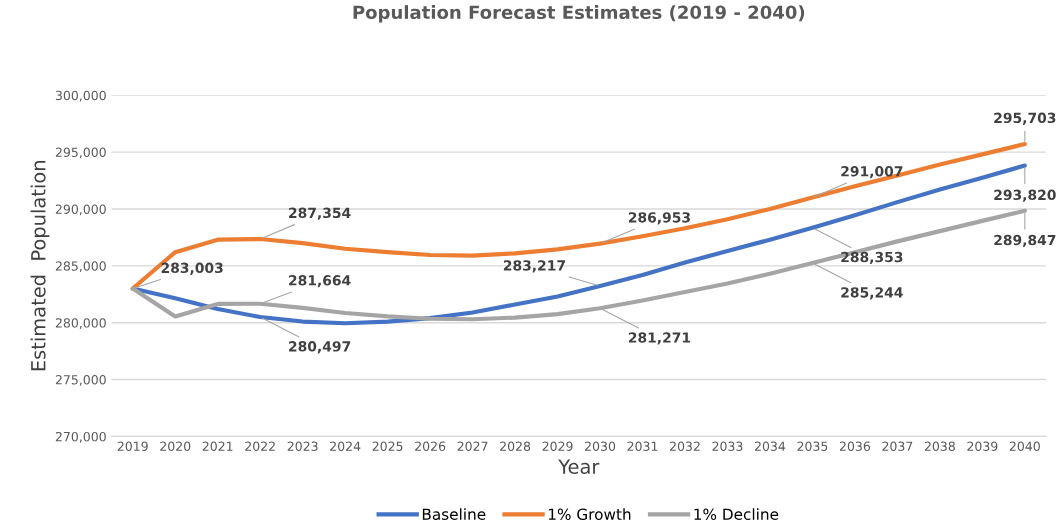 Image resolution: width=1062 pixels, height=529 pixels. Describe the element at coordinates (192, 268) in the screenshot. I see `data-label: 283,003` at that location.